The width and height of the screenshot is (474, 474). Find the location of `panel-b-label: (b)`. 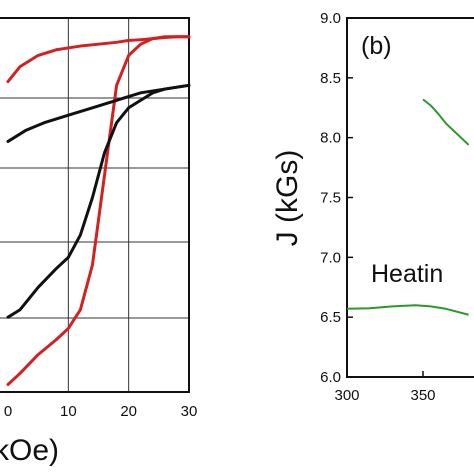

panel-b-label: (b) is located at coordinates (376, 46).